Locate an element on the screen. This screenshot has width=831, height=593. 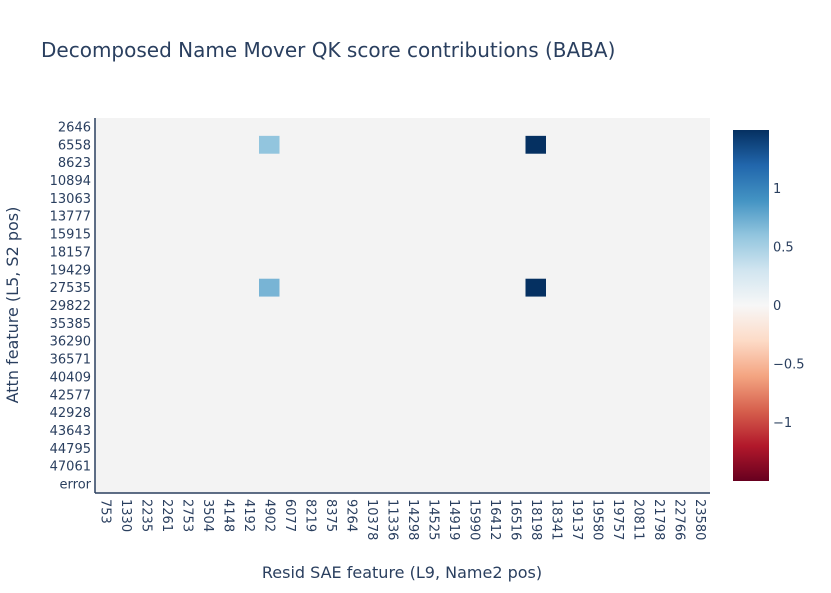
colorbar-tick-label: 0 is located at coordinates (777, 306).